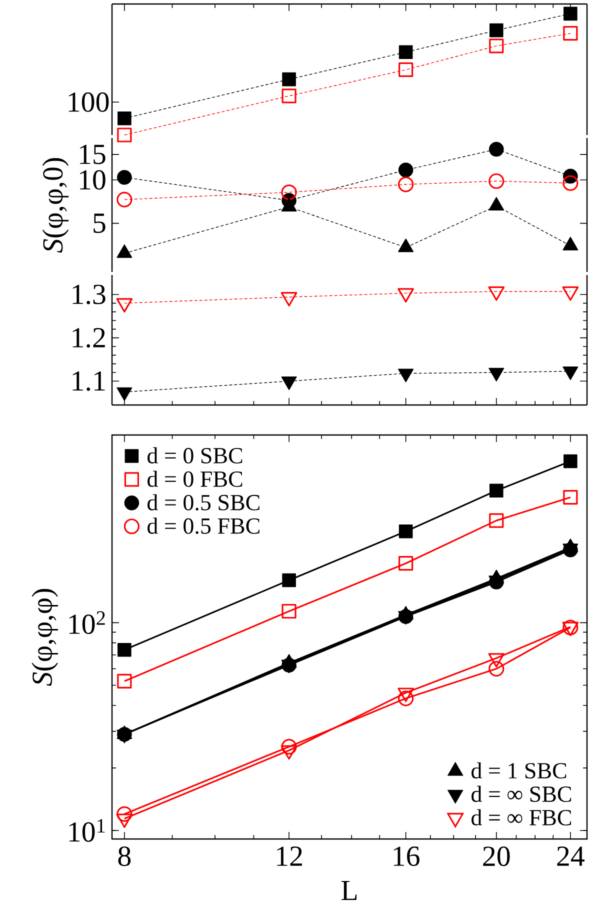  Describe the element at coordinates (88, 102) in the screenshot. I see `text: 100` at that location.